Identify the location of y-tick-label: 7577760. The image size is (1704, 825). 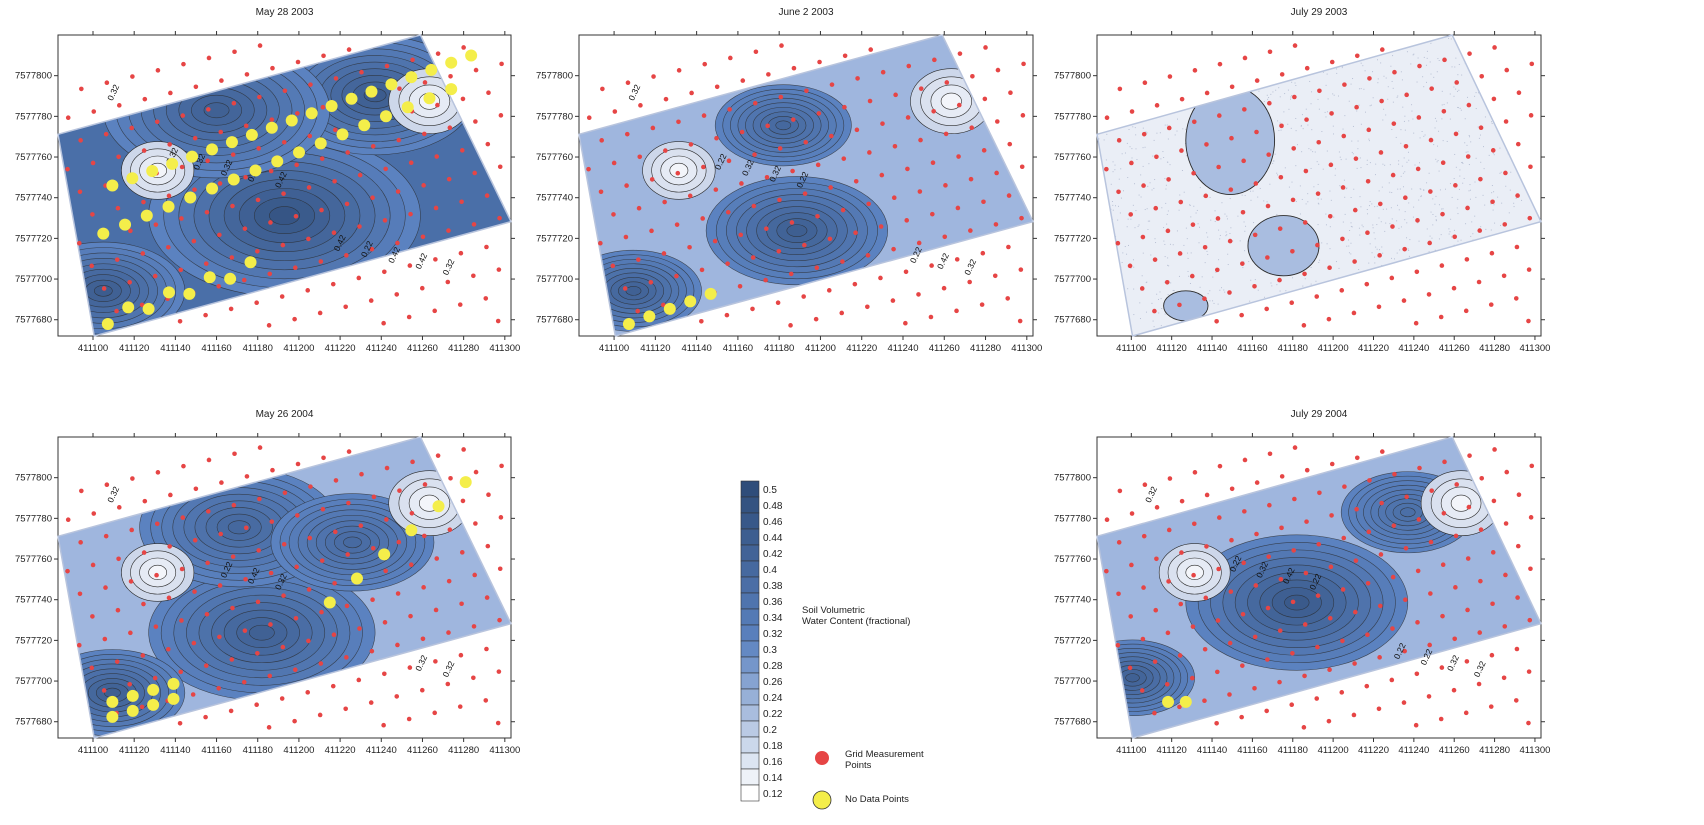
(554, 157).